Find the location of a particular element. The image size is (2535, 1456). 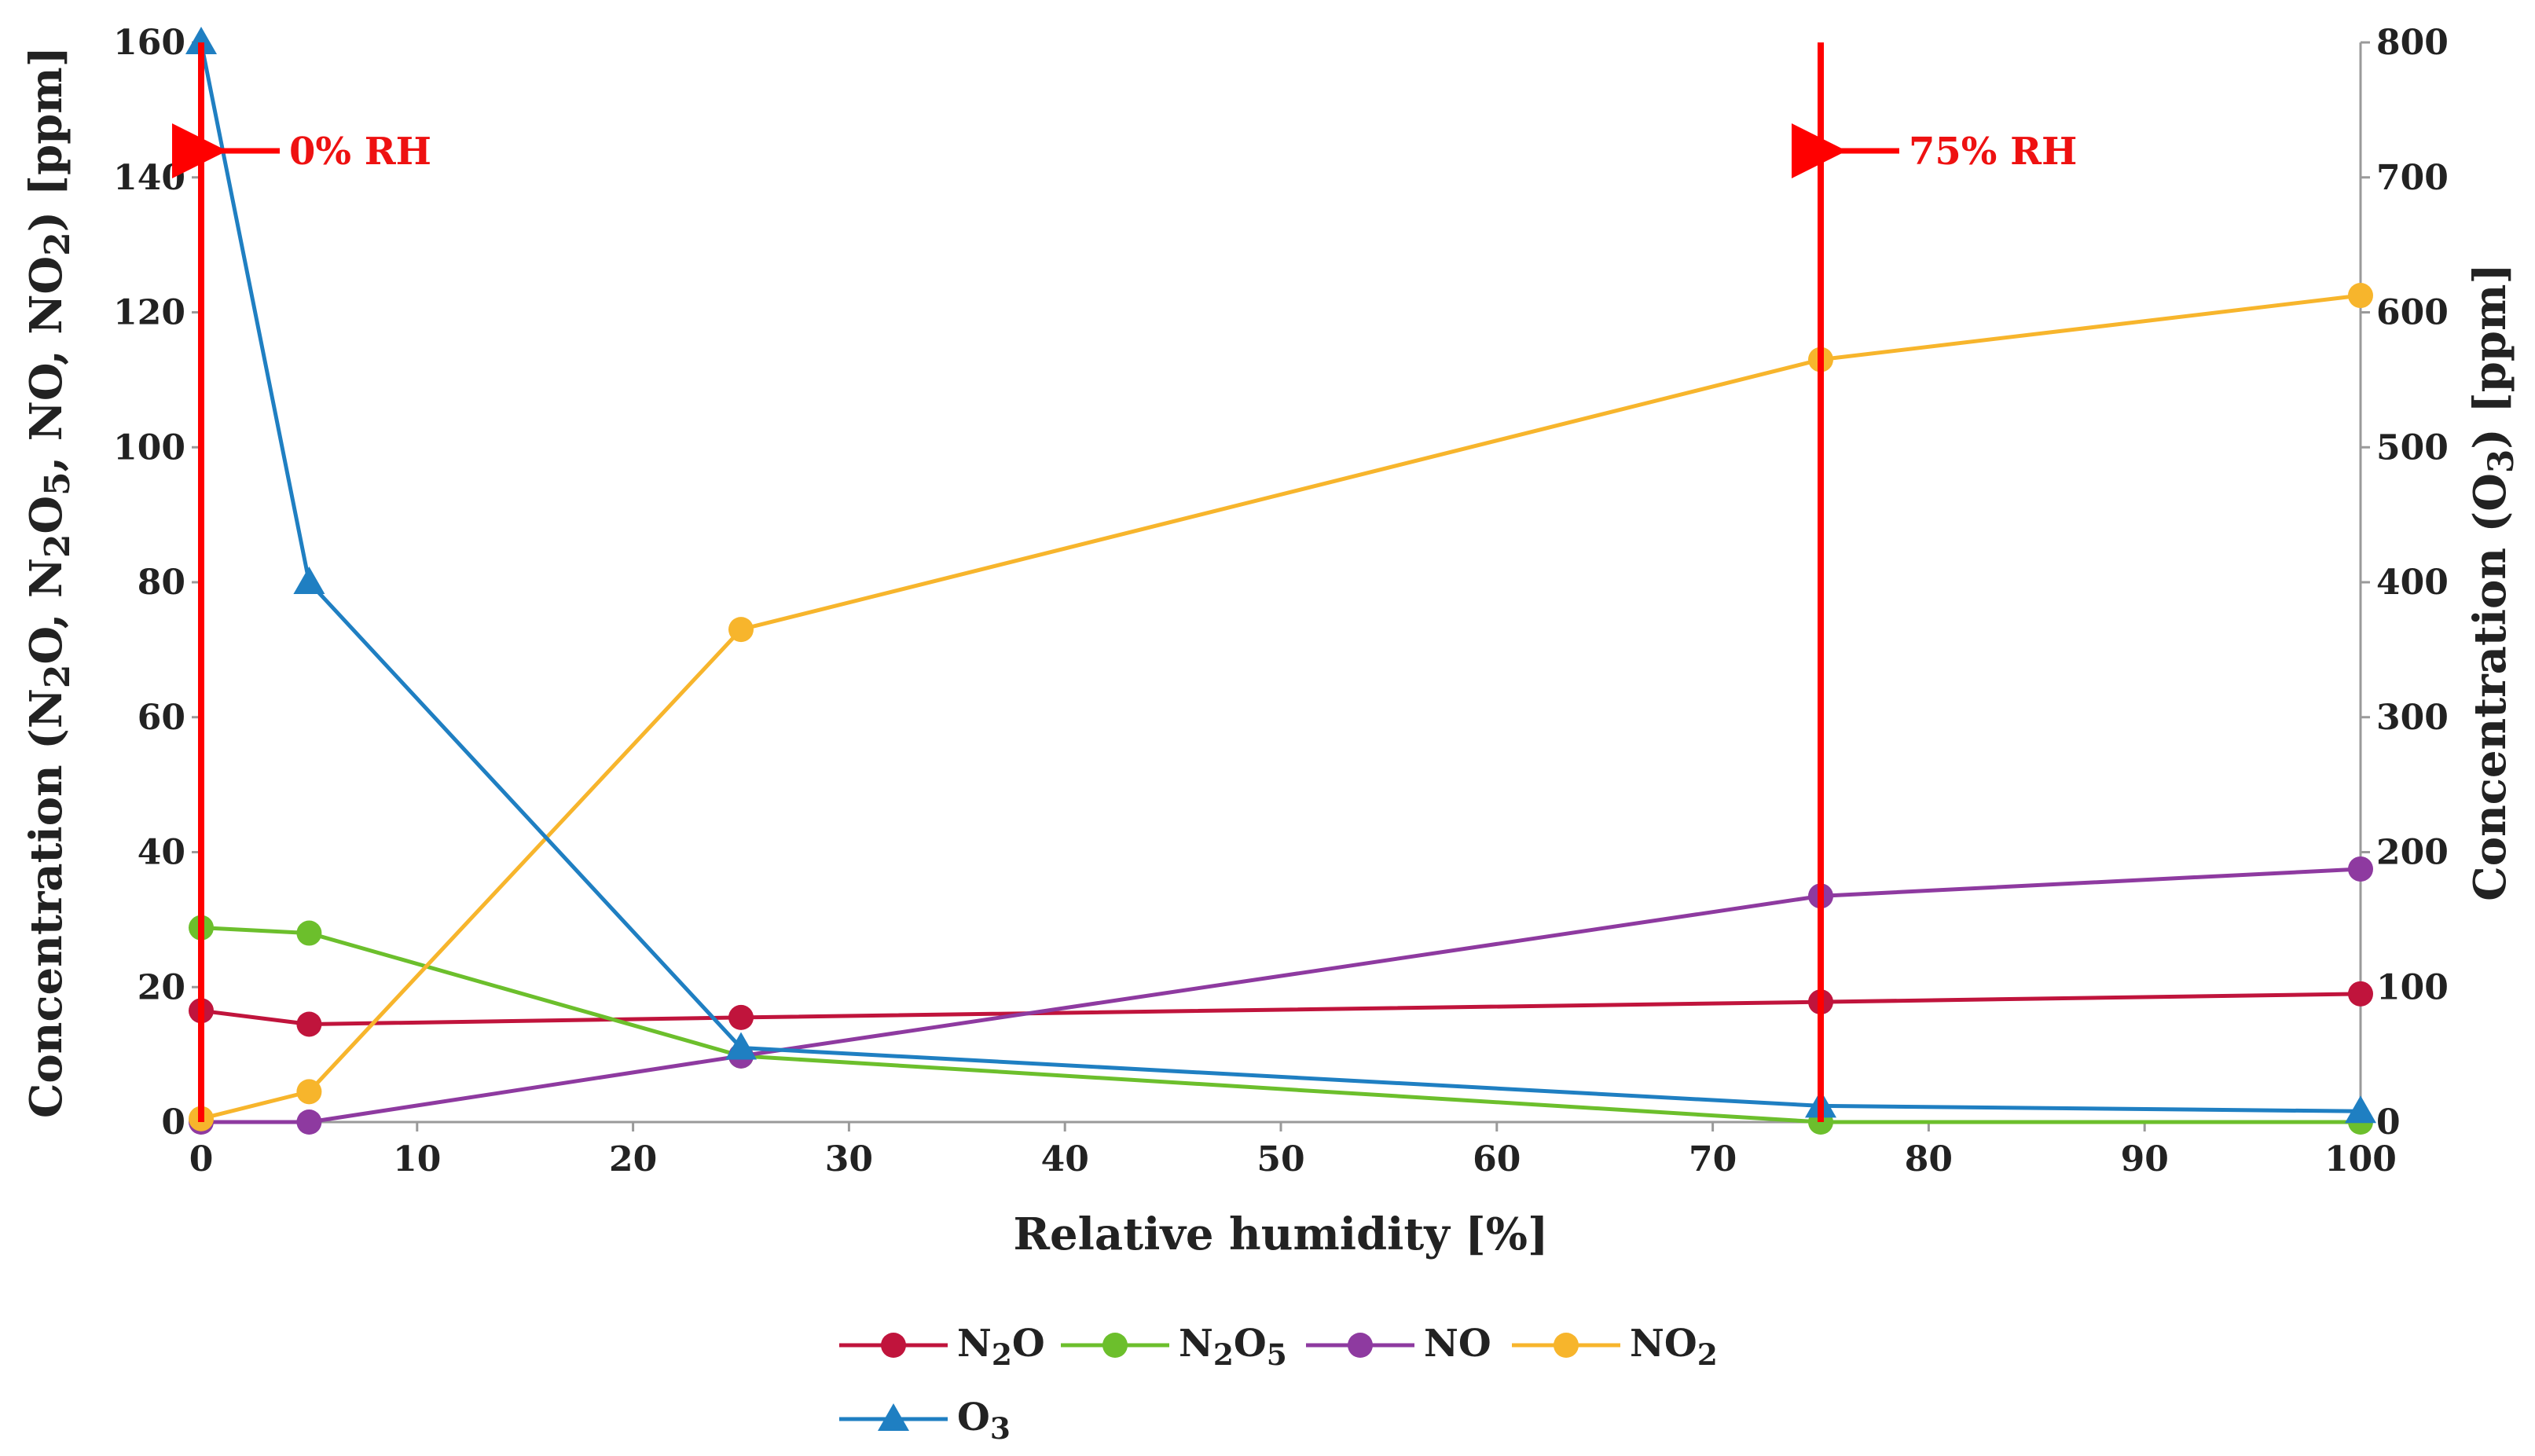

legend: N2O N2O5 NO NO2 O3 is located at coordinates (1278, 1384).